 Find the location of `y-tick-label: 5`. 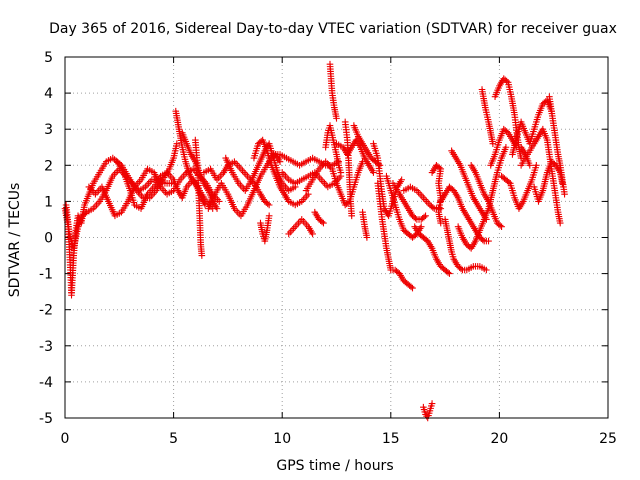

y-tick-label: 5 is located at coordinates (48, 58).